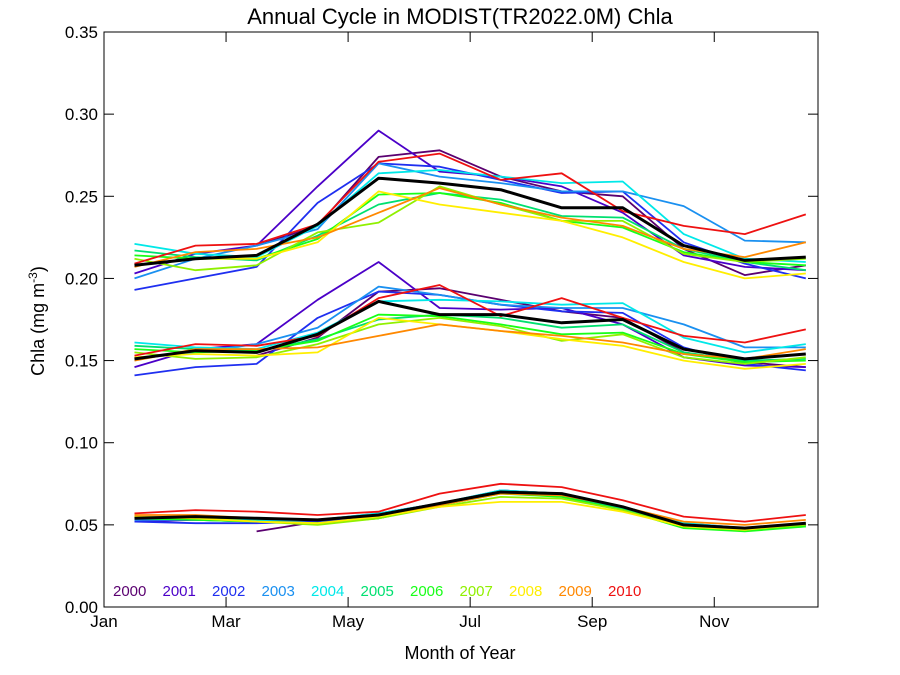  Describe the element at coordinates (81, 525) in the screenshot. I see `y-tick-label-1: 0.05` at that location.